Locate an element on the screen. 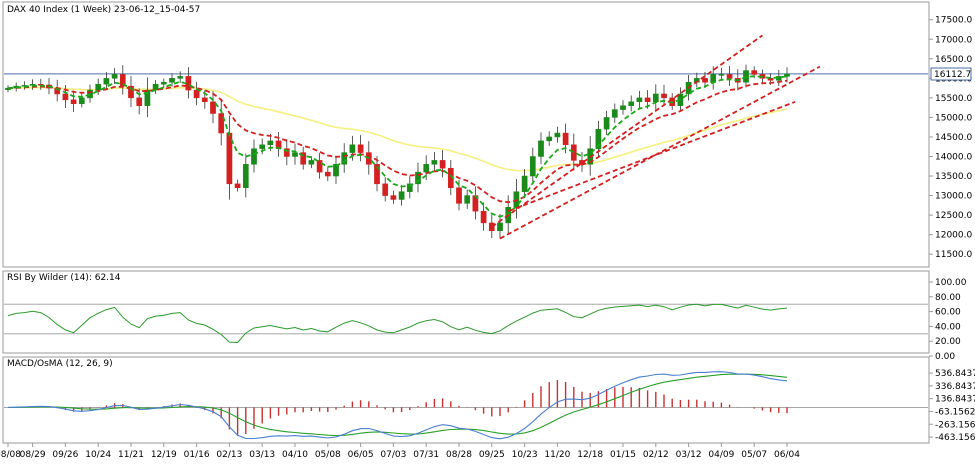  price-y-tick-label: 11500.0 is located at coordinates (953, 255).